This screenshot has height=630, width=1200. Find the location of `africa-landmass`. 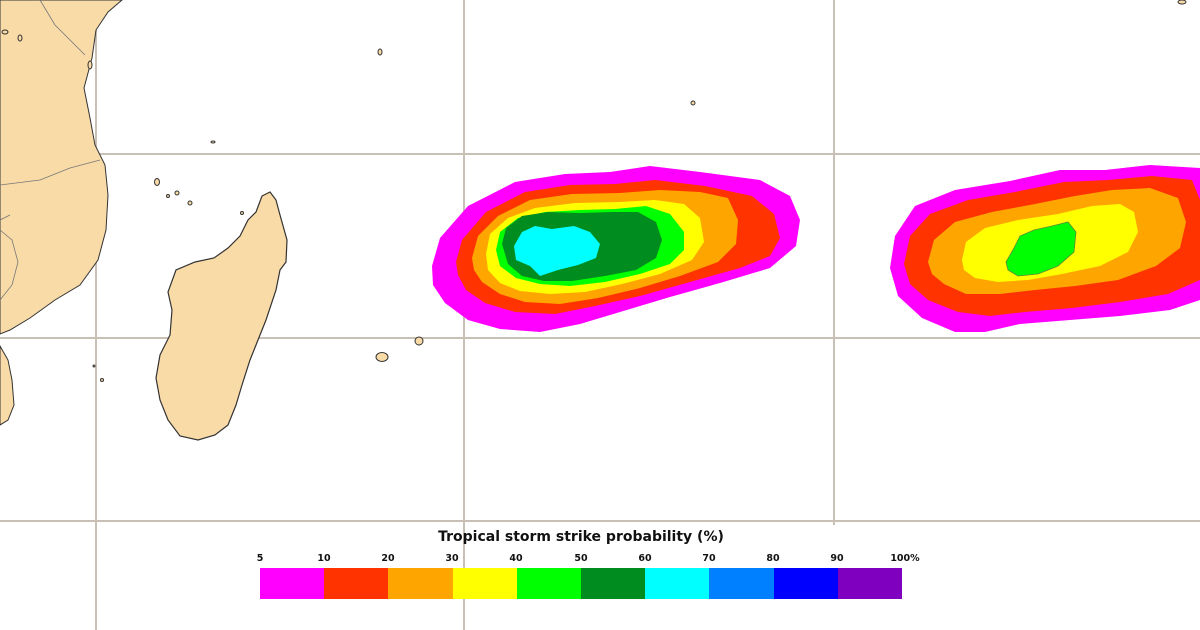

africa-landmass is located at coordinates (61, 167).